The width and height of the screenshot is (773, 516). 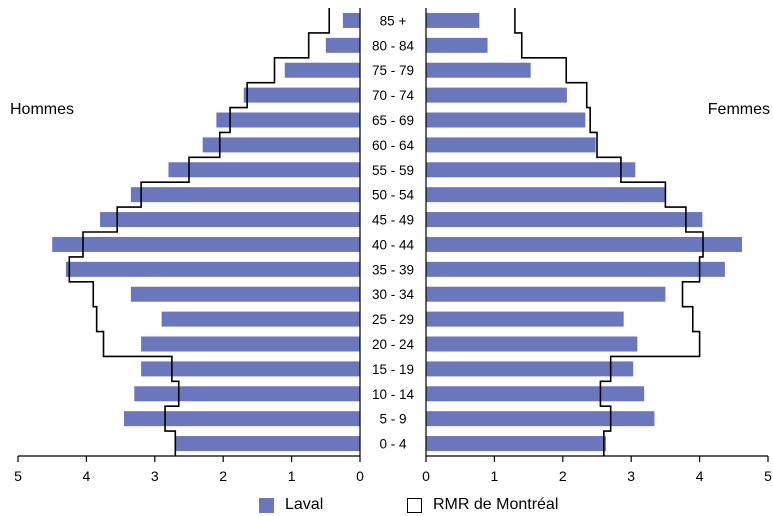 I want to click on legend-swatch-laval, so click(x=266, y=505).